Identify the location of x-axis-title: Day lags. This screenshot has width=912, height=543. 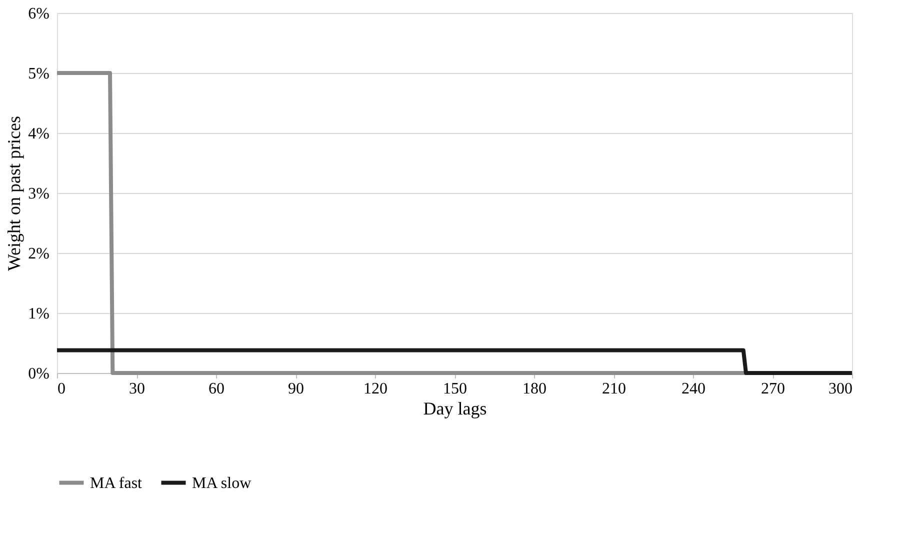
(455, 408).